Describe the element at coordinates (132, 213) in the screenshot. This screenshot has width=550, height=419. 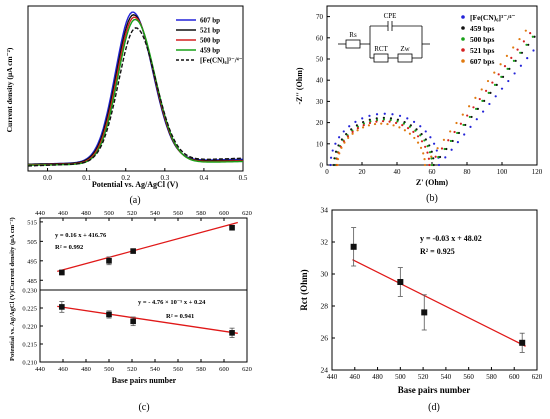
I see `panel-c-top-x-tick-label: 520` at that location.